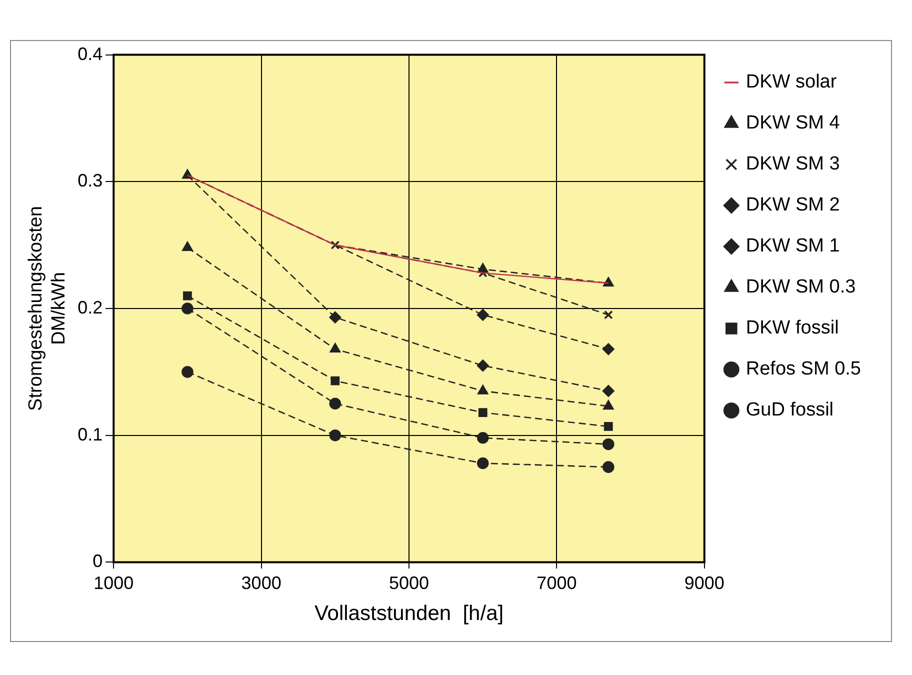 The height and width of the screenshot is (675, 912). I want to click on x-tick-label: 9000, so click(704, 582).